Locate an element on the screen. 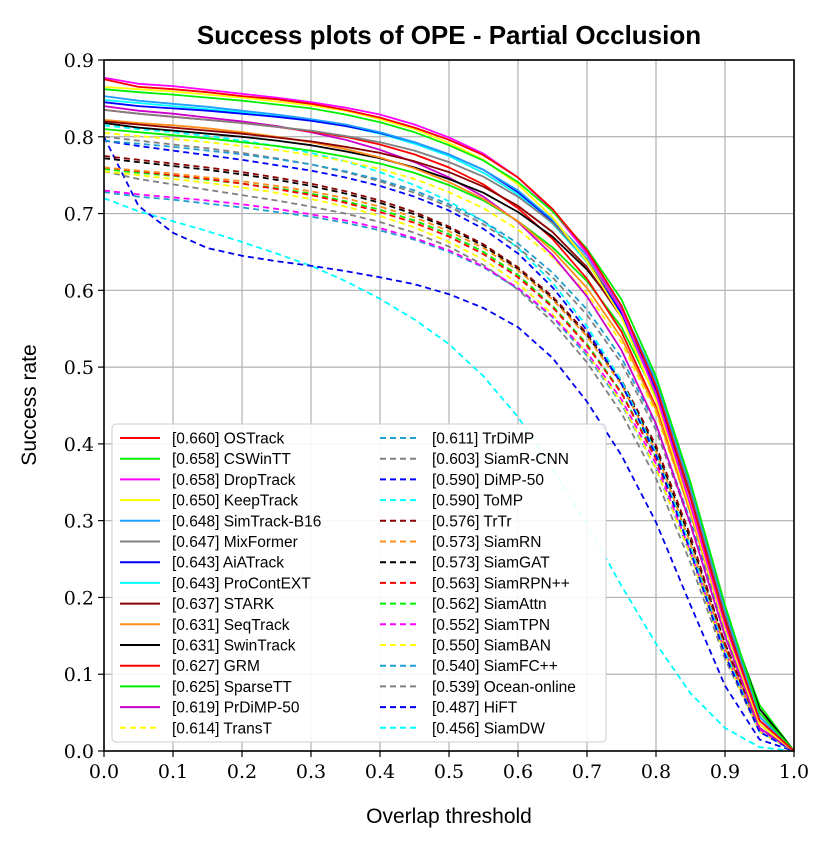 This screenshot has width=830, height=844. legend-label-25: [0.550] SiamBAN is located at coordinates (491, 646).